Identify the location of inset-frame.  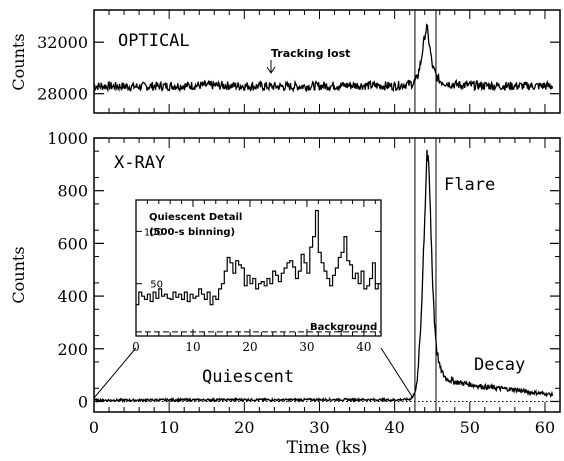
(258, 268).